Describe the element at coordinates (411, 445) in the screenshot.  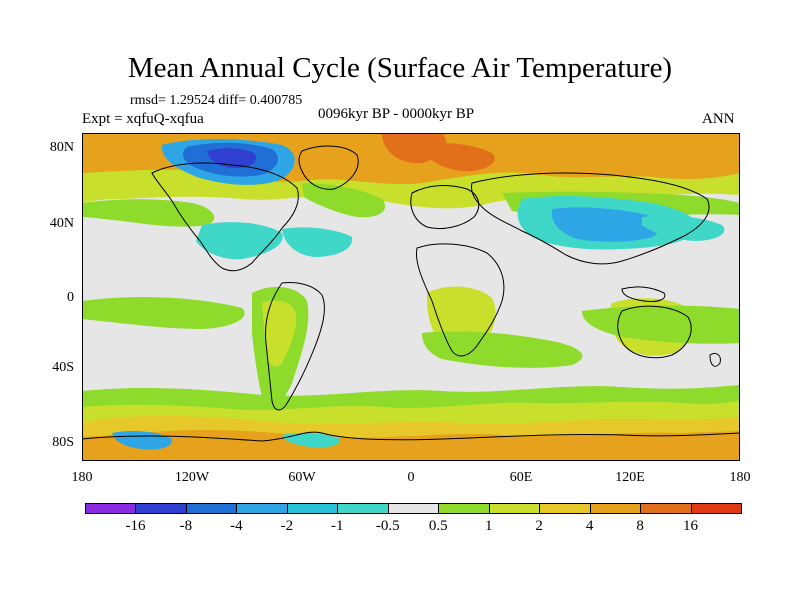
I see `antarctic-strong` at that location.